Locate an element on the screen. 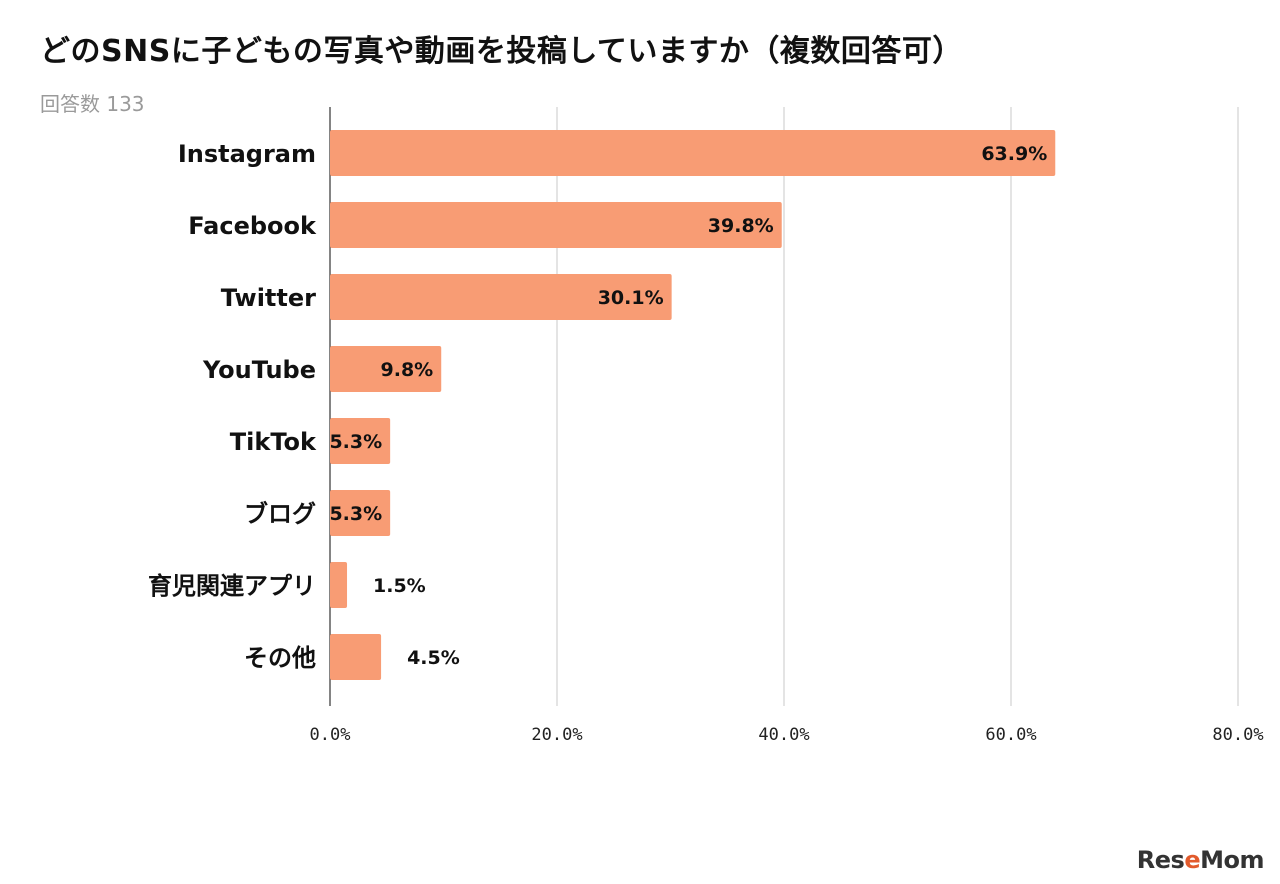 Image resolution: width=1280 pixels, height=884 pixels. category-label: YouTube is located at coordinates (259, 370).